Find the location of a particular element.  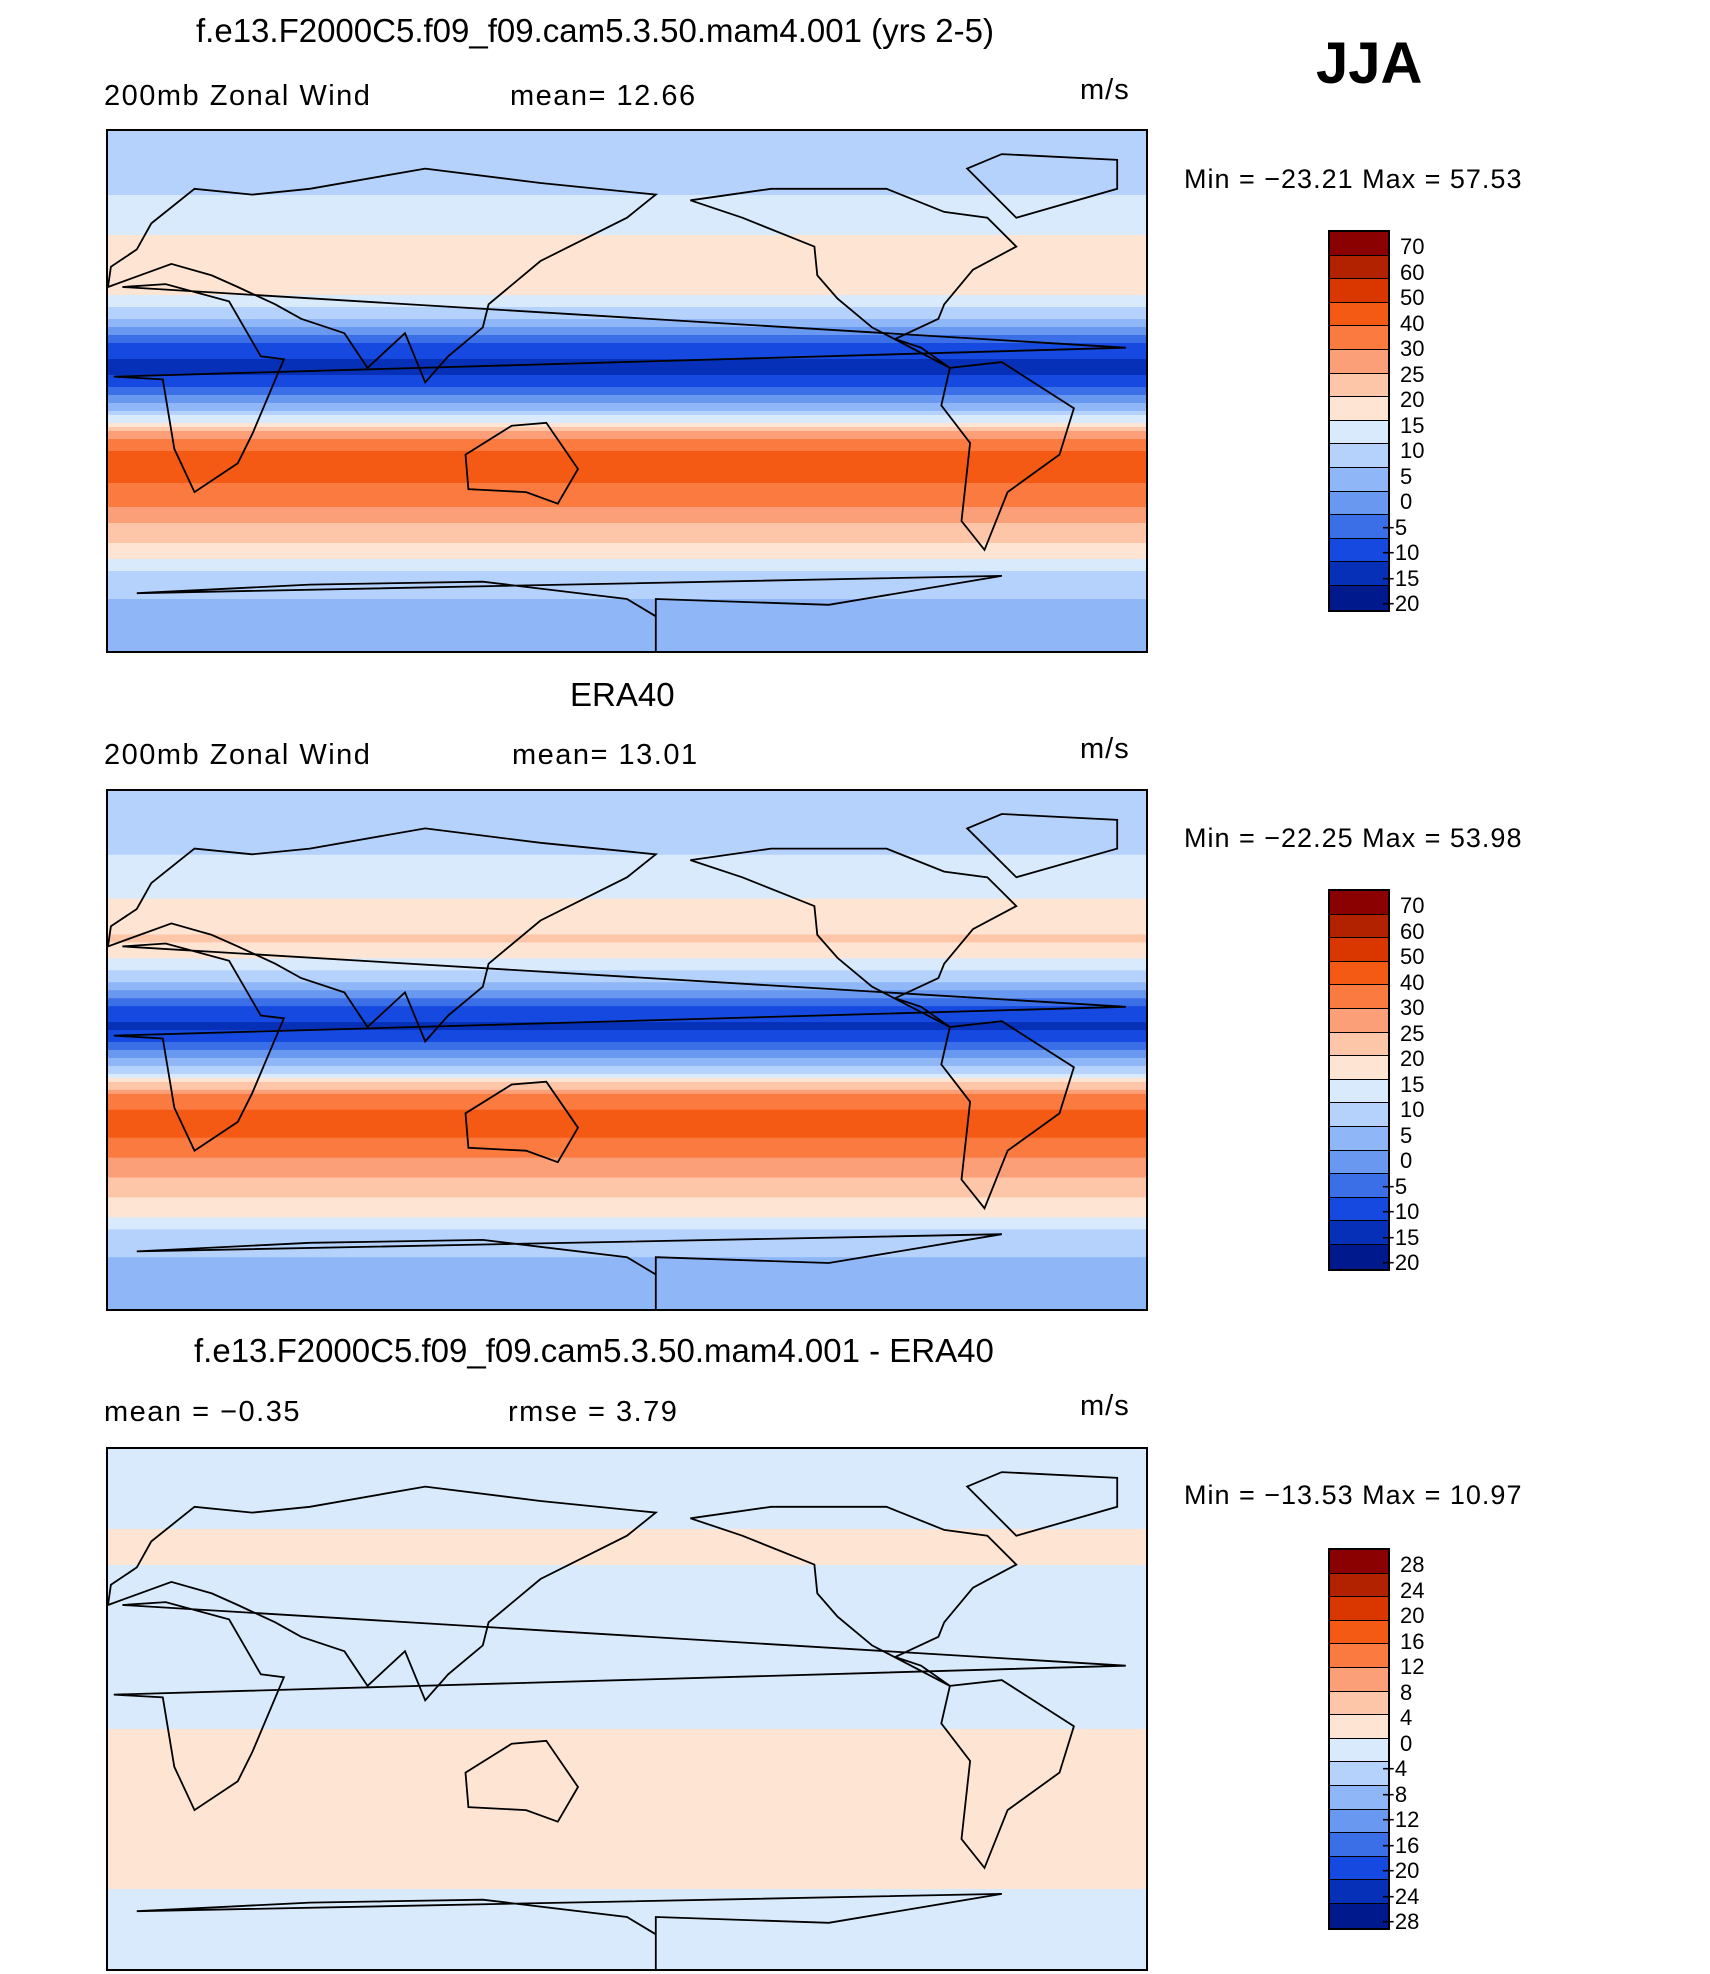

colorbar-tick-label: 0 is located at coordinates (1406, 1160).